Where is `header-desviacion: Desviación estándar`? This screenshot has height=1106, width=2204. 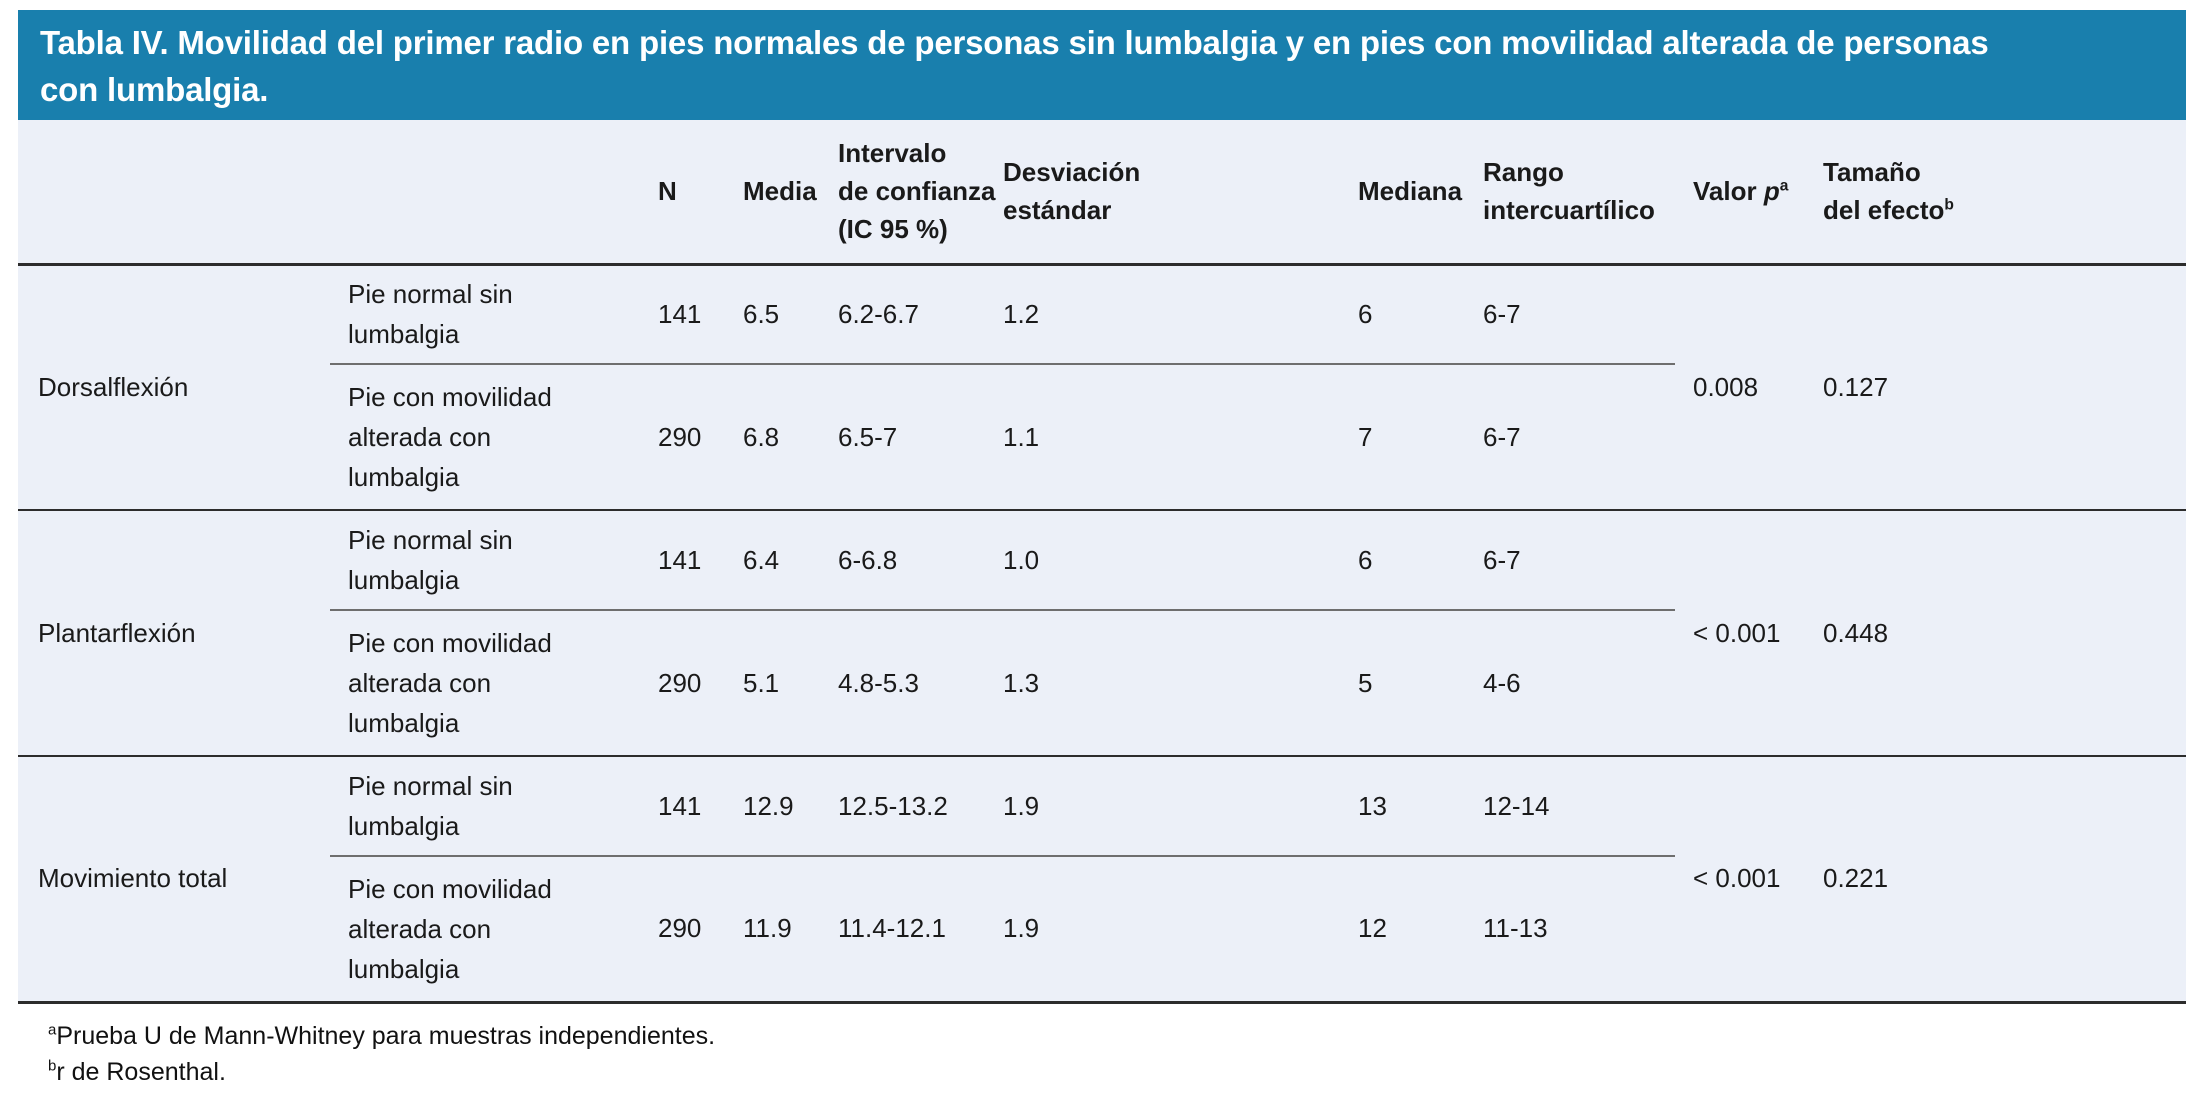 header-desviacion: Desviación estándar is located at coordinates (1162, 193).